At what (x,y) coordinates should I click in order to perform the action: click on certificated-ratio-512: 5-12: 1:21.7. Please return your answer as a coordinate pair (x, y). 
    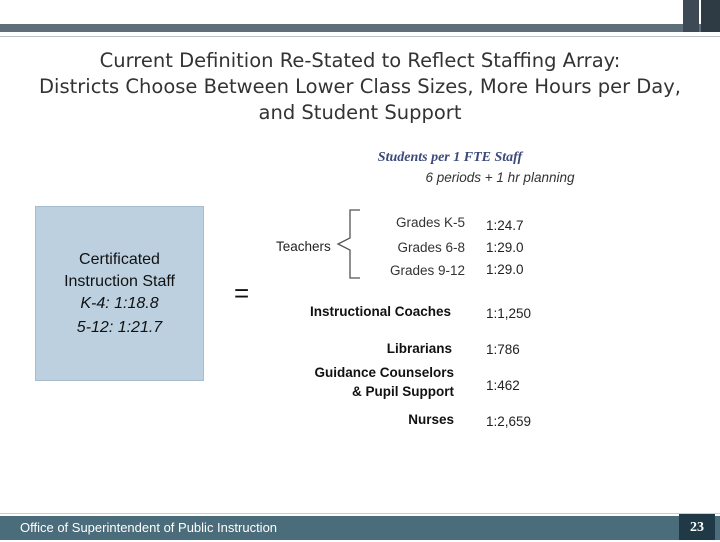
    Looking at the image, I should click on (119, 327).